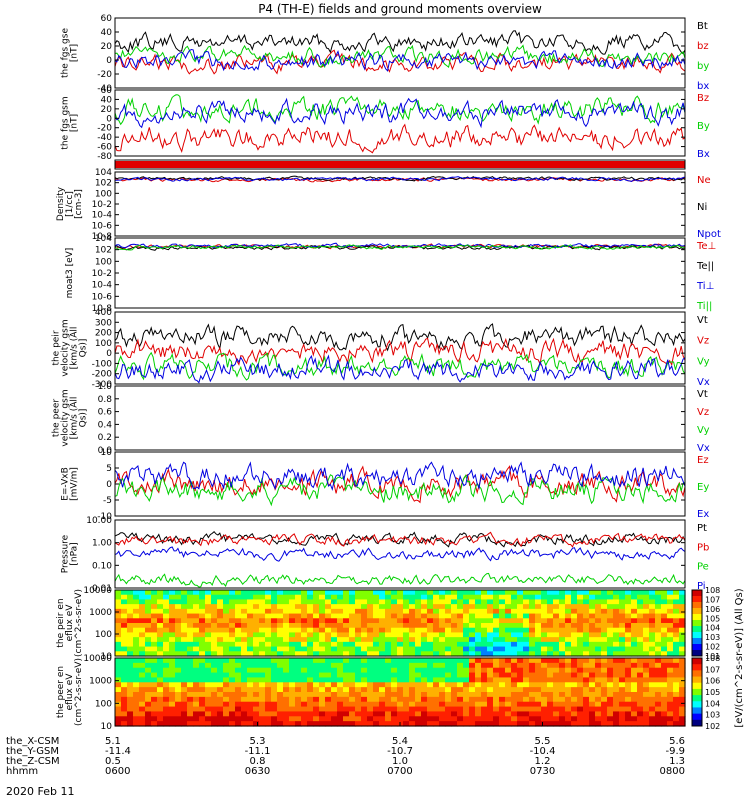 Image resolution: width=750 pixels, height=800 pixels. Describe the element at coordinates (400, 178) in the screenshot. I see `series-Ni-line` at that location.